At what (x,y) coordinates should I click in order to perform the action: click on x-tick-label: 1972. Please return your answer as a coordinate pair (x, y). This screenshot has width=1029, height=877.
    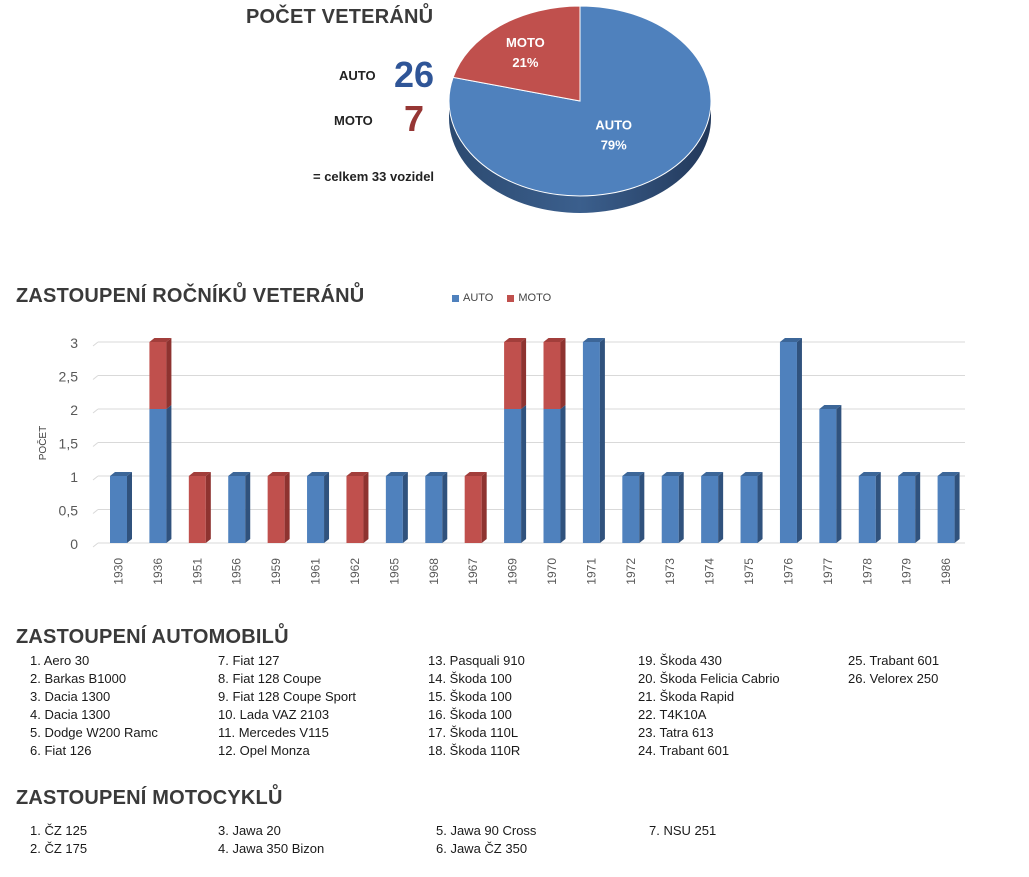
    Looking at the image, I should click on (631, 571).